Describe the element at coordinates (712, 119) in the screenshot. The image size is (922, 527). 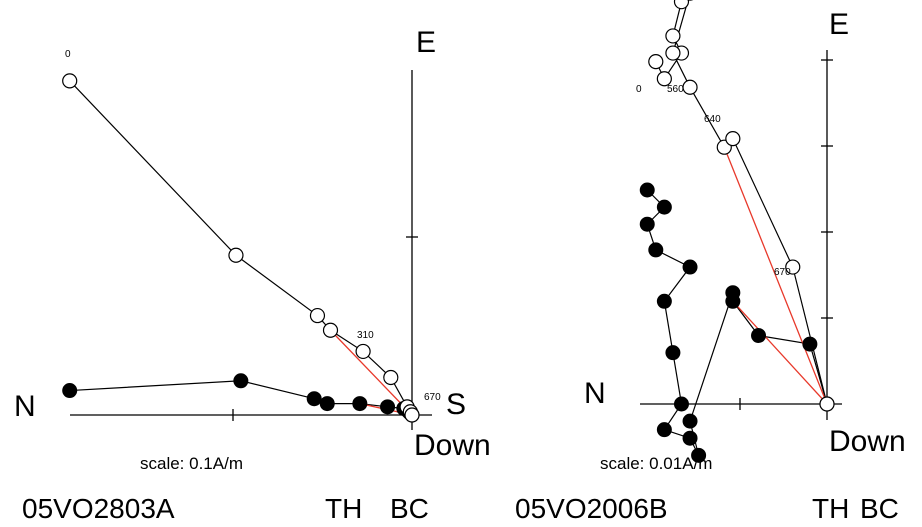
I see `step-label-640: 640` at that location.